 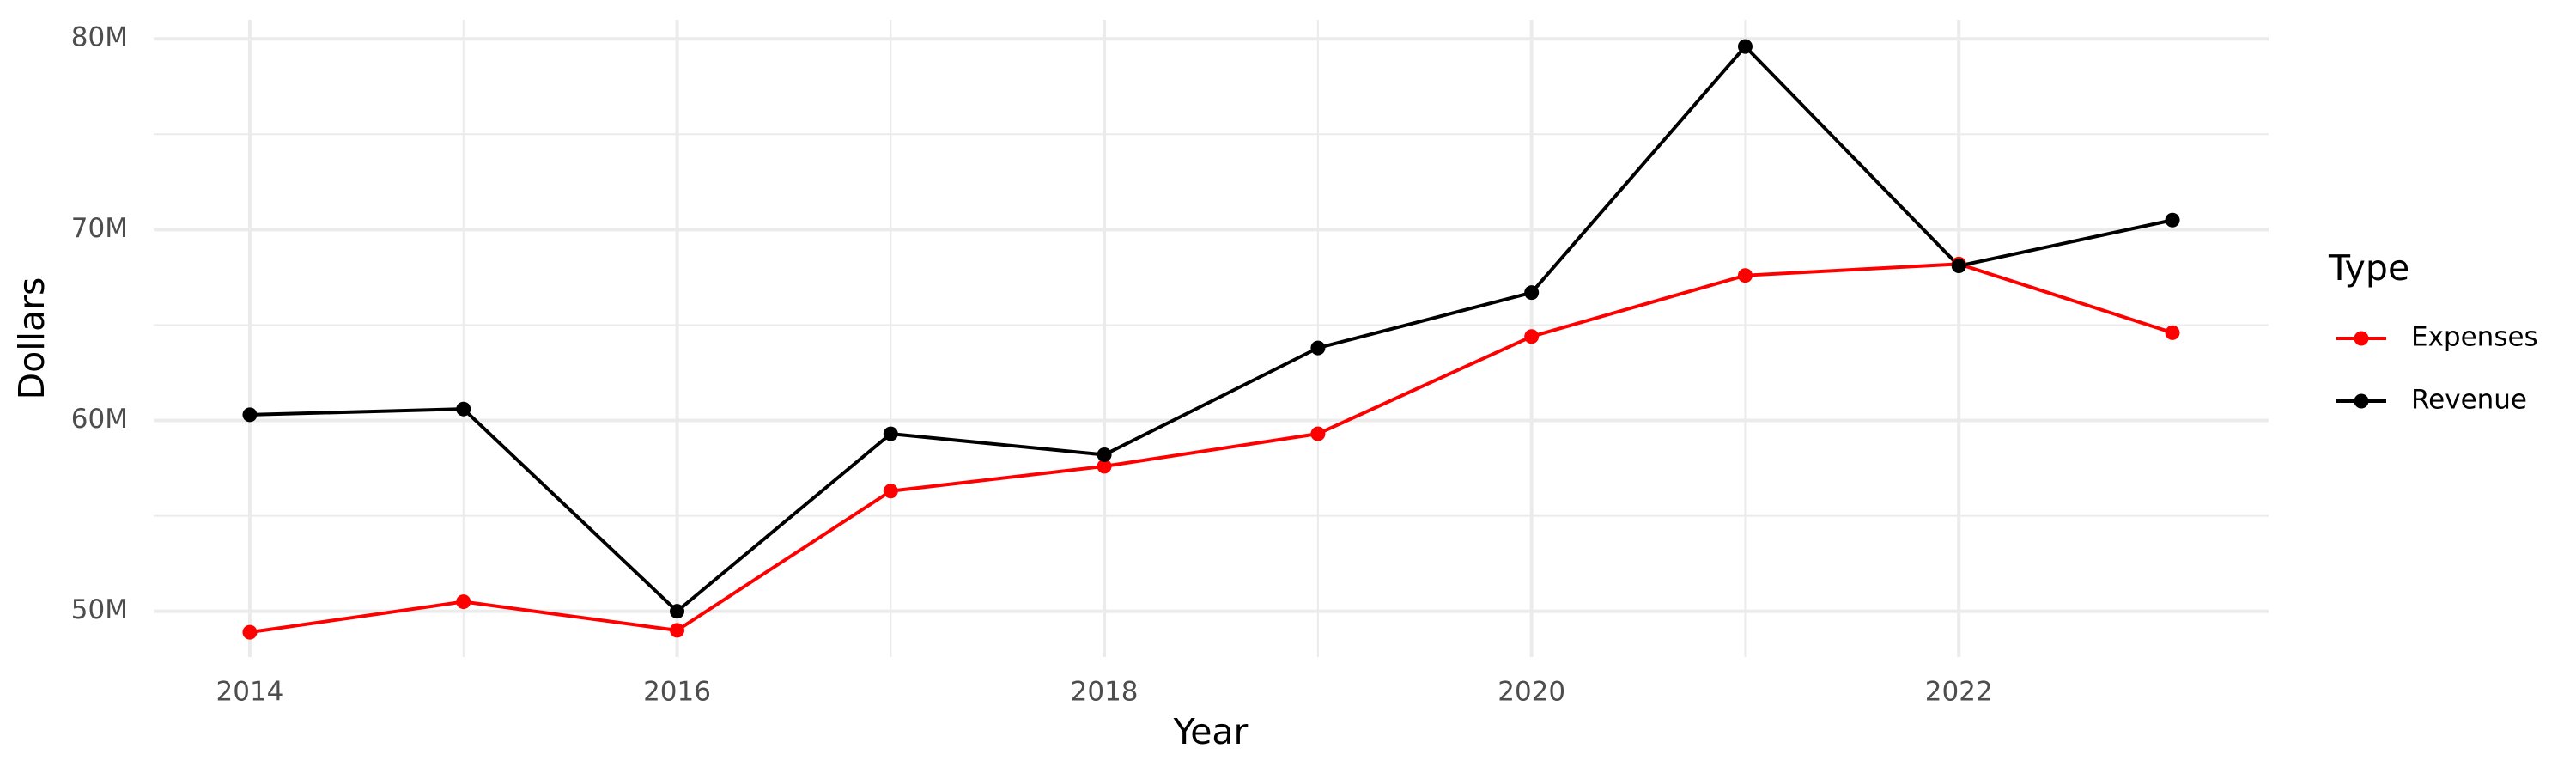 What do you see at coordinates (677, 692) in the screenshot?
I see `x-tick-label: 2016` at bounding box center [677, 692].